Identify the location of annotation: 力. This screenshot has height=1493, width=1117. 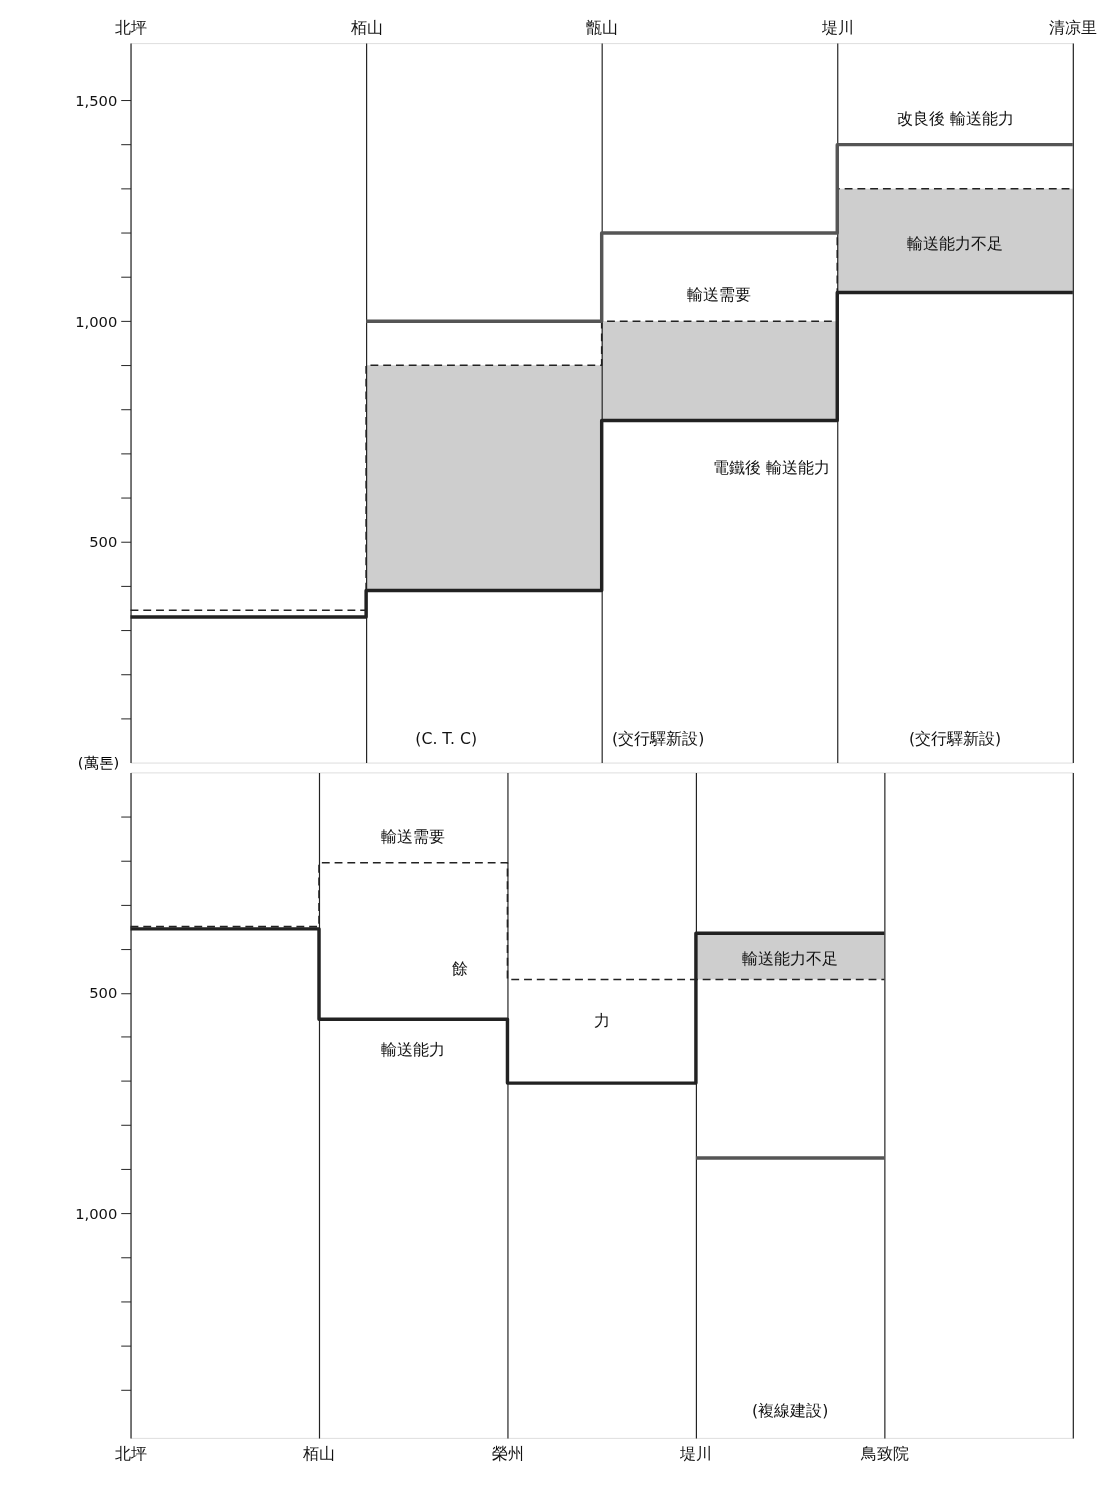
(601, 1020).